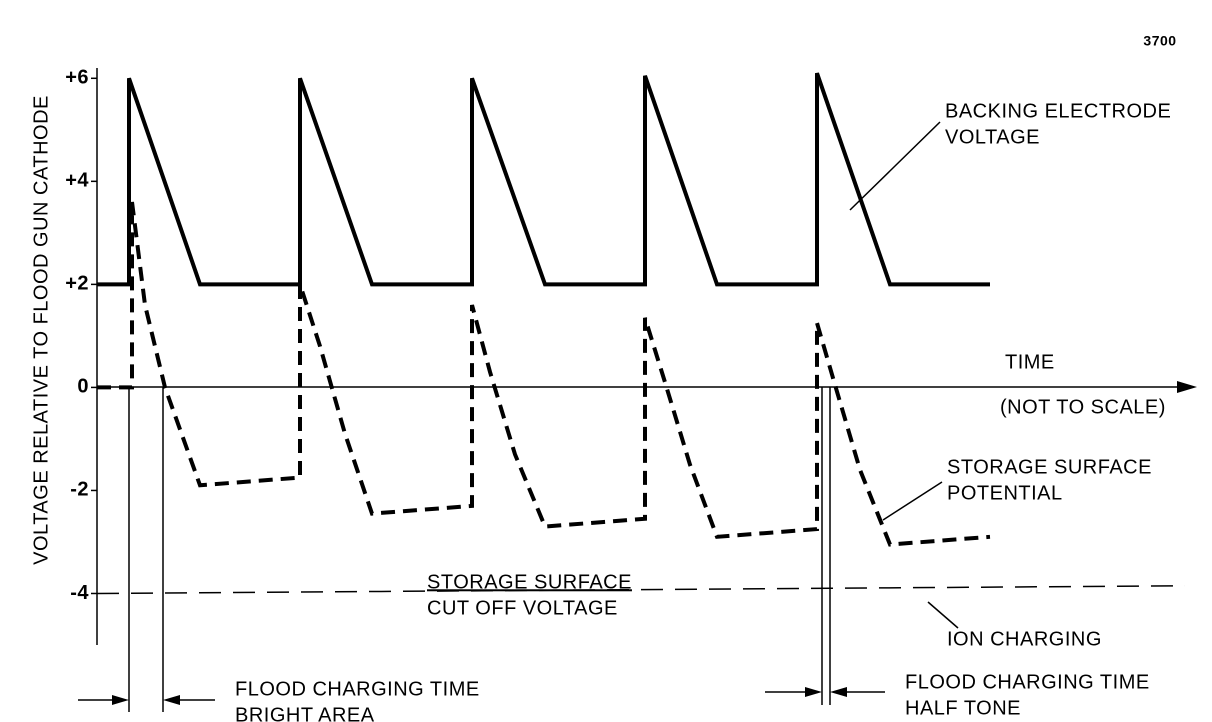  What do you see at coordinates (1030, 362) in the screenshot?
I see `x-axis-label: TIME` at bounding box center [1030, 362].